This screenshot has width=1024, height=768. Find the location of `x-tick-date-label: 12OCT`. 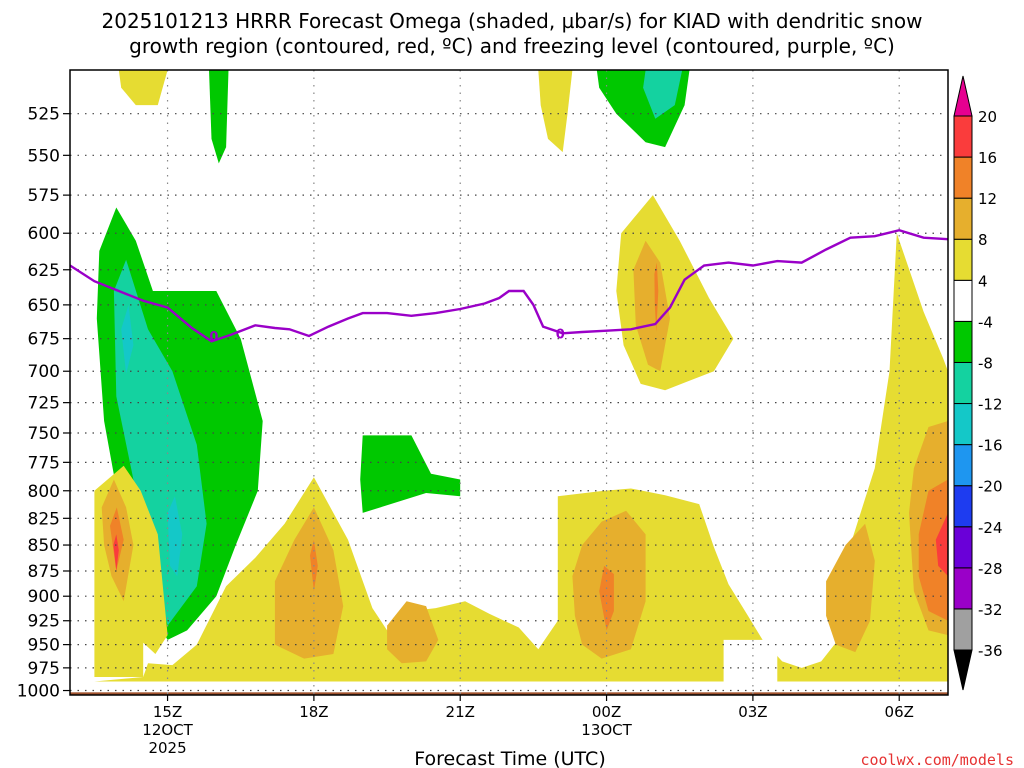

x-tick-date-label: 12OCT is located at coordinates (167, 730).